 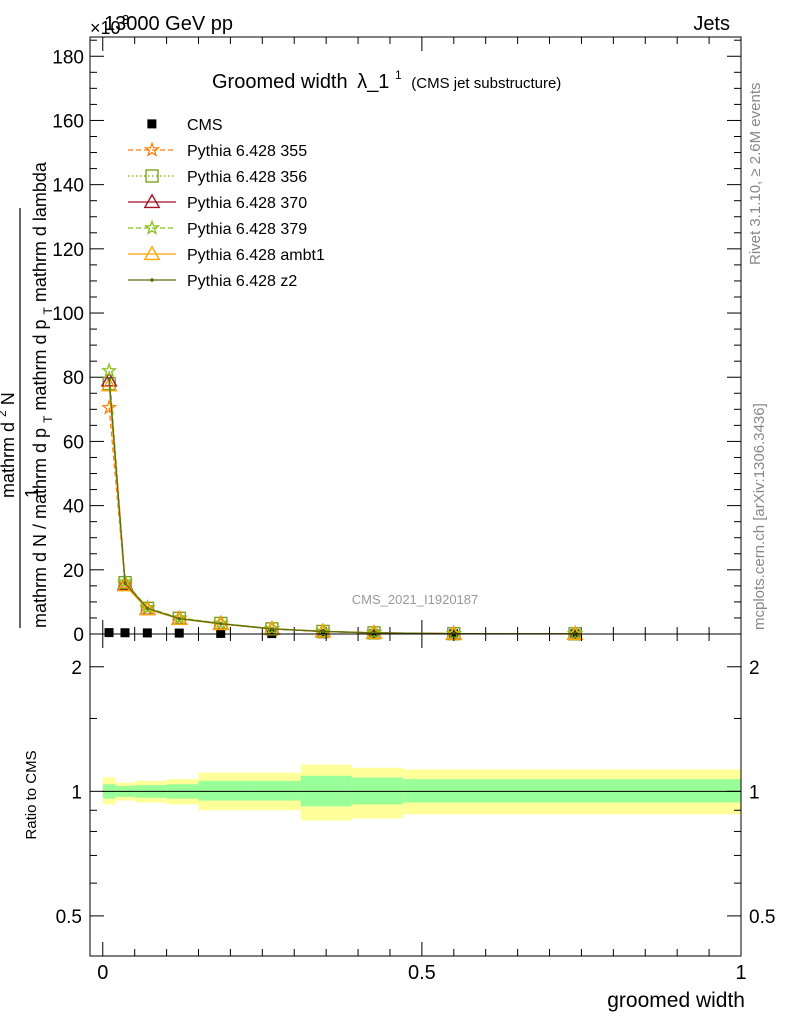 I want to click on ratio-tick-label: 1, so click(x=76, y=792).